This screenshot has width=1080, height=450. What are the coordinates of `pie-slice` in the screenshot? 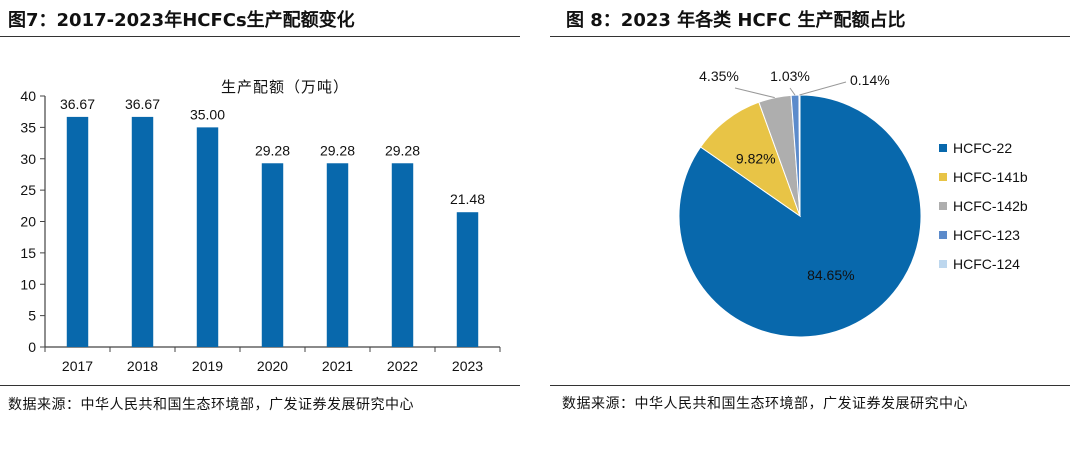 It's located at (750, 159).